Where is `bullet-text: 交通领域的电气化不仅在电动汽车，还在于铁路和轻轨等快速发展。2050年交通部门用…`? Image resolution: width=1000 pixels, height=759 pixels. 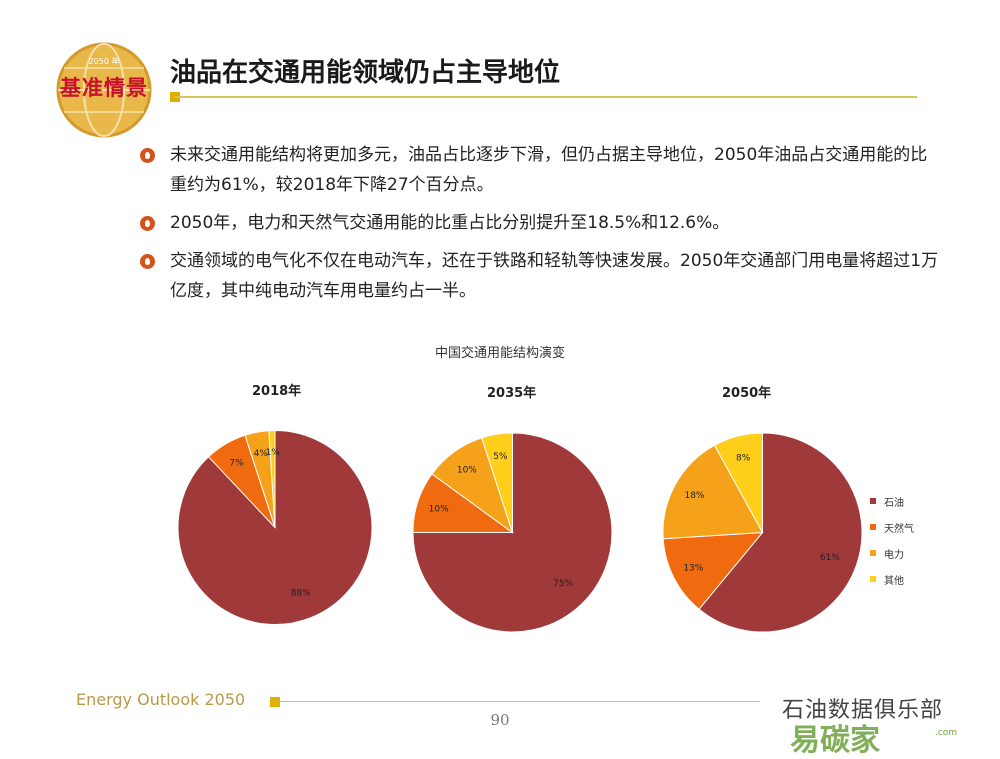
bullet-text: 交通领域的电气化不仅在电动汽车，还在于铁路和轻轨等快速发展。2050年交通部门用… is located at coordinates (554, 276).